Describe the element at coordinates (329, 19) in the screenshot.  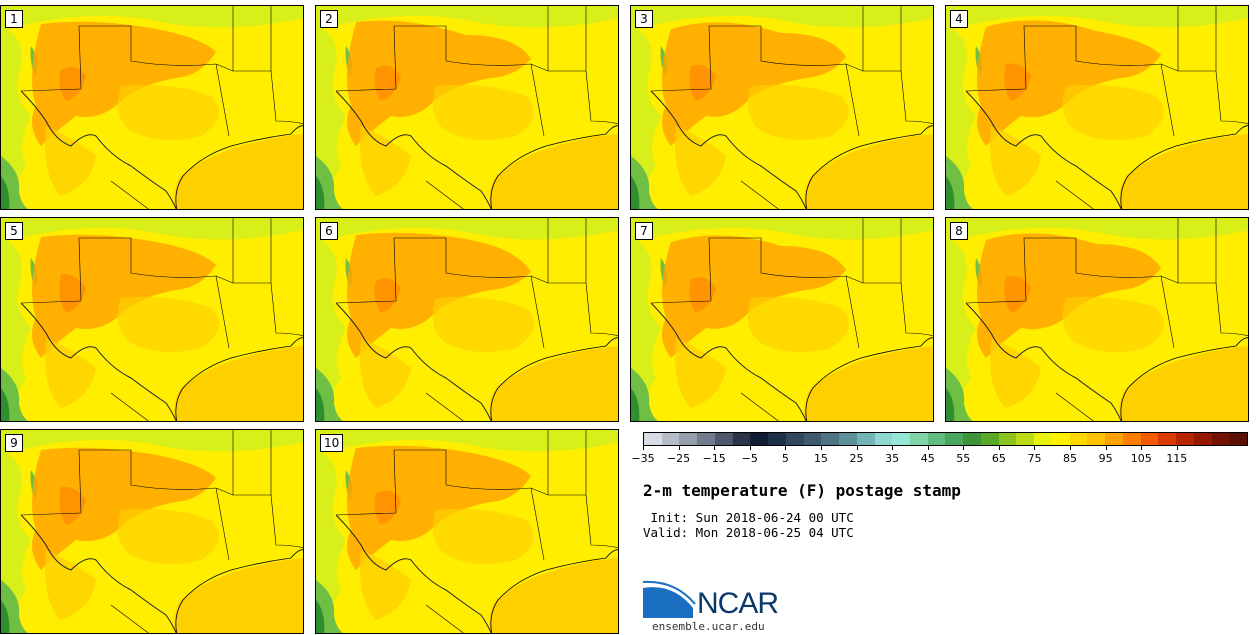
I see `member-number-label: 2` at that location.